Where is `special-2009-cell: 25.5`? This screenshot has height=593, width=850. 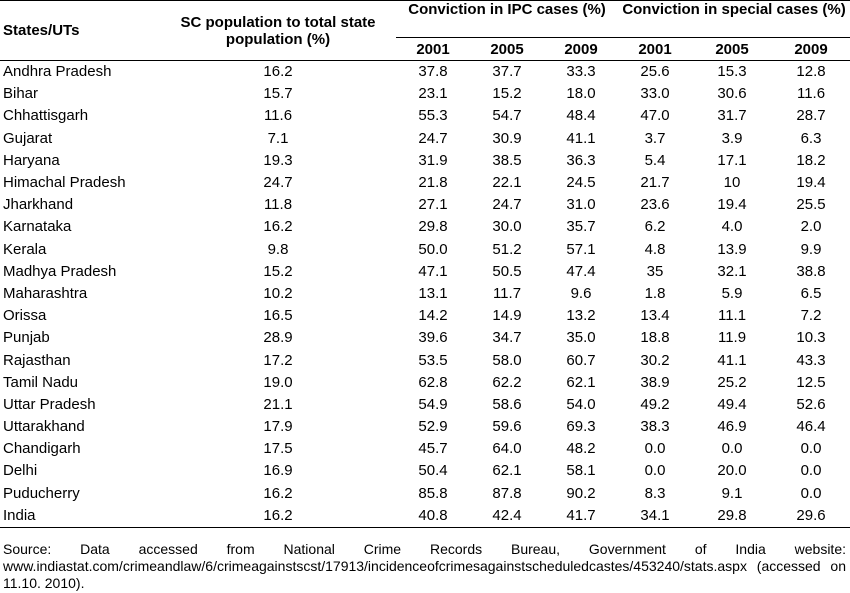 special-2009-cell: 25.5 is located at coordinates (811, 205).